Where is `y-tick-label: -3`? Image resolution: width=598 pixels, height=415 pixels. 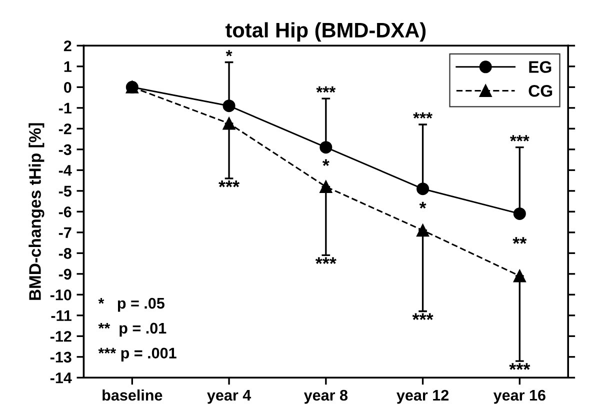 y-tick-label: -3 is located at coordinates (65, 150).